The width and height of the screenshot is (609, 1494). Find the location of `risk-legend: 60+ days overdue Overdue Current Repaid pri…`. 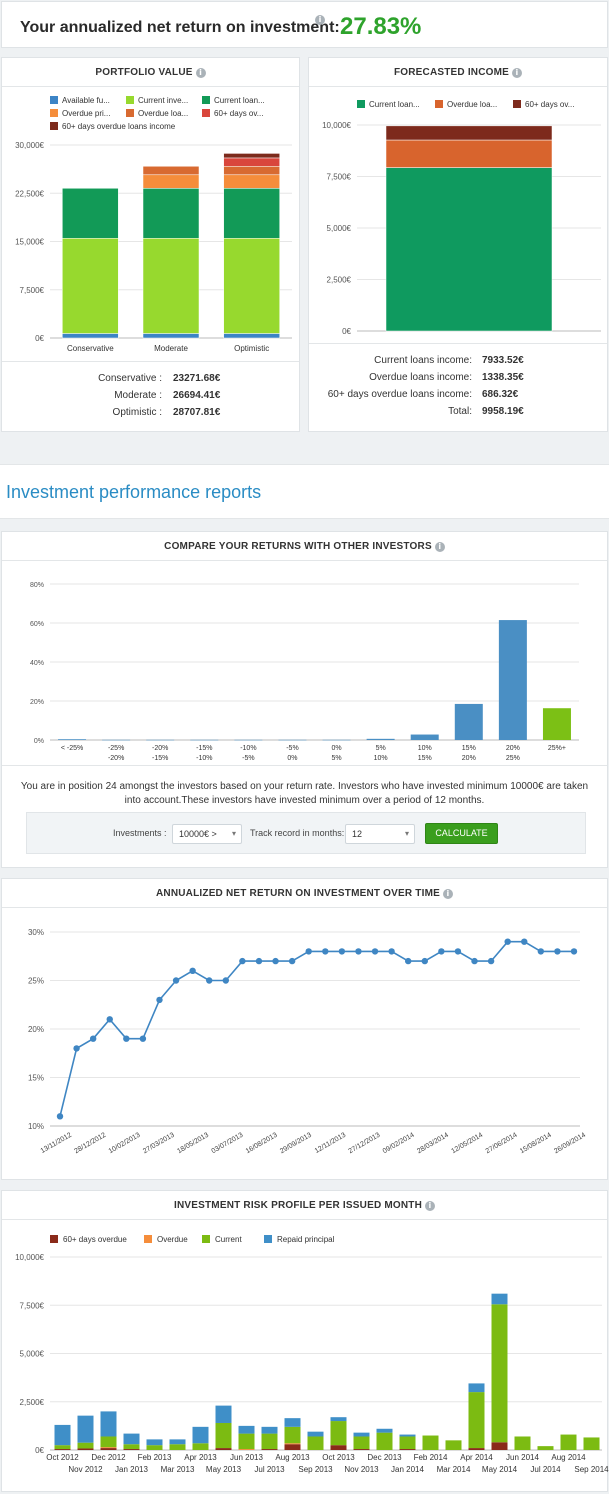

risk-legend: 60+ days overdue Overdue Current Repaid pri… is located at coordinates (250, 1242).